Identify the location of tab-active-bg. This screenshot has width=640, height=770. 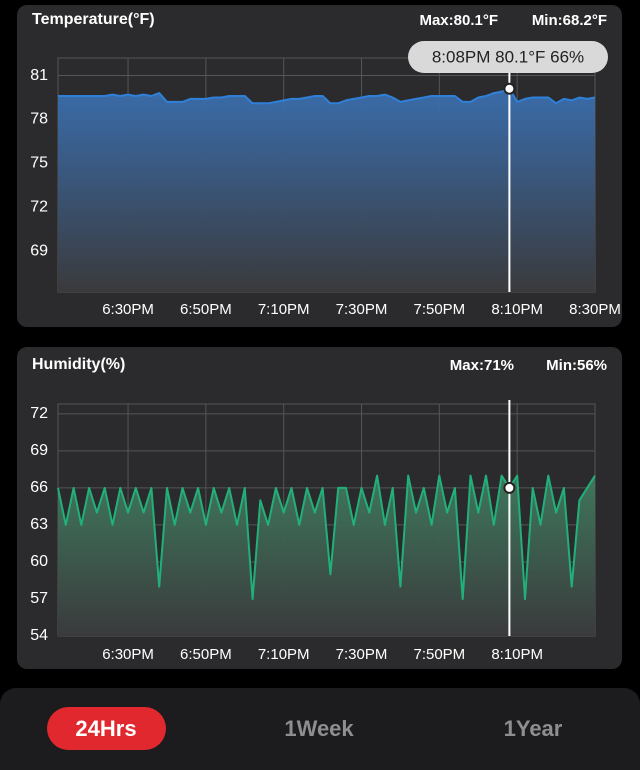
(106, 728).